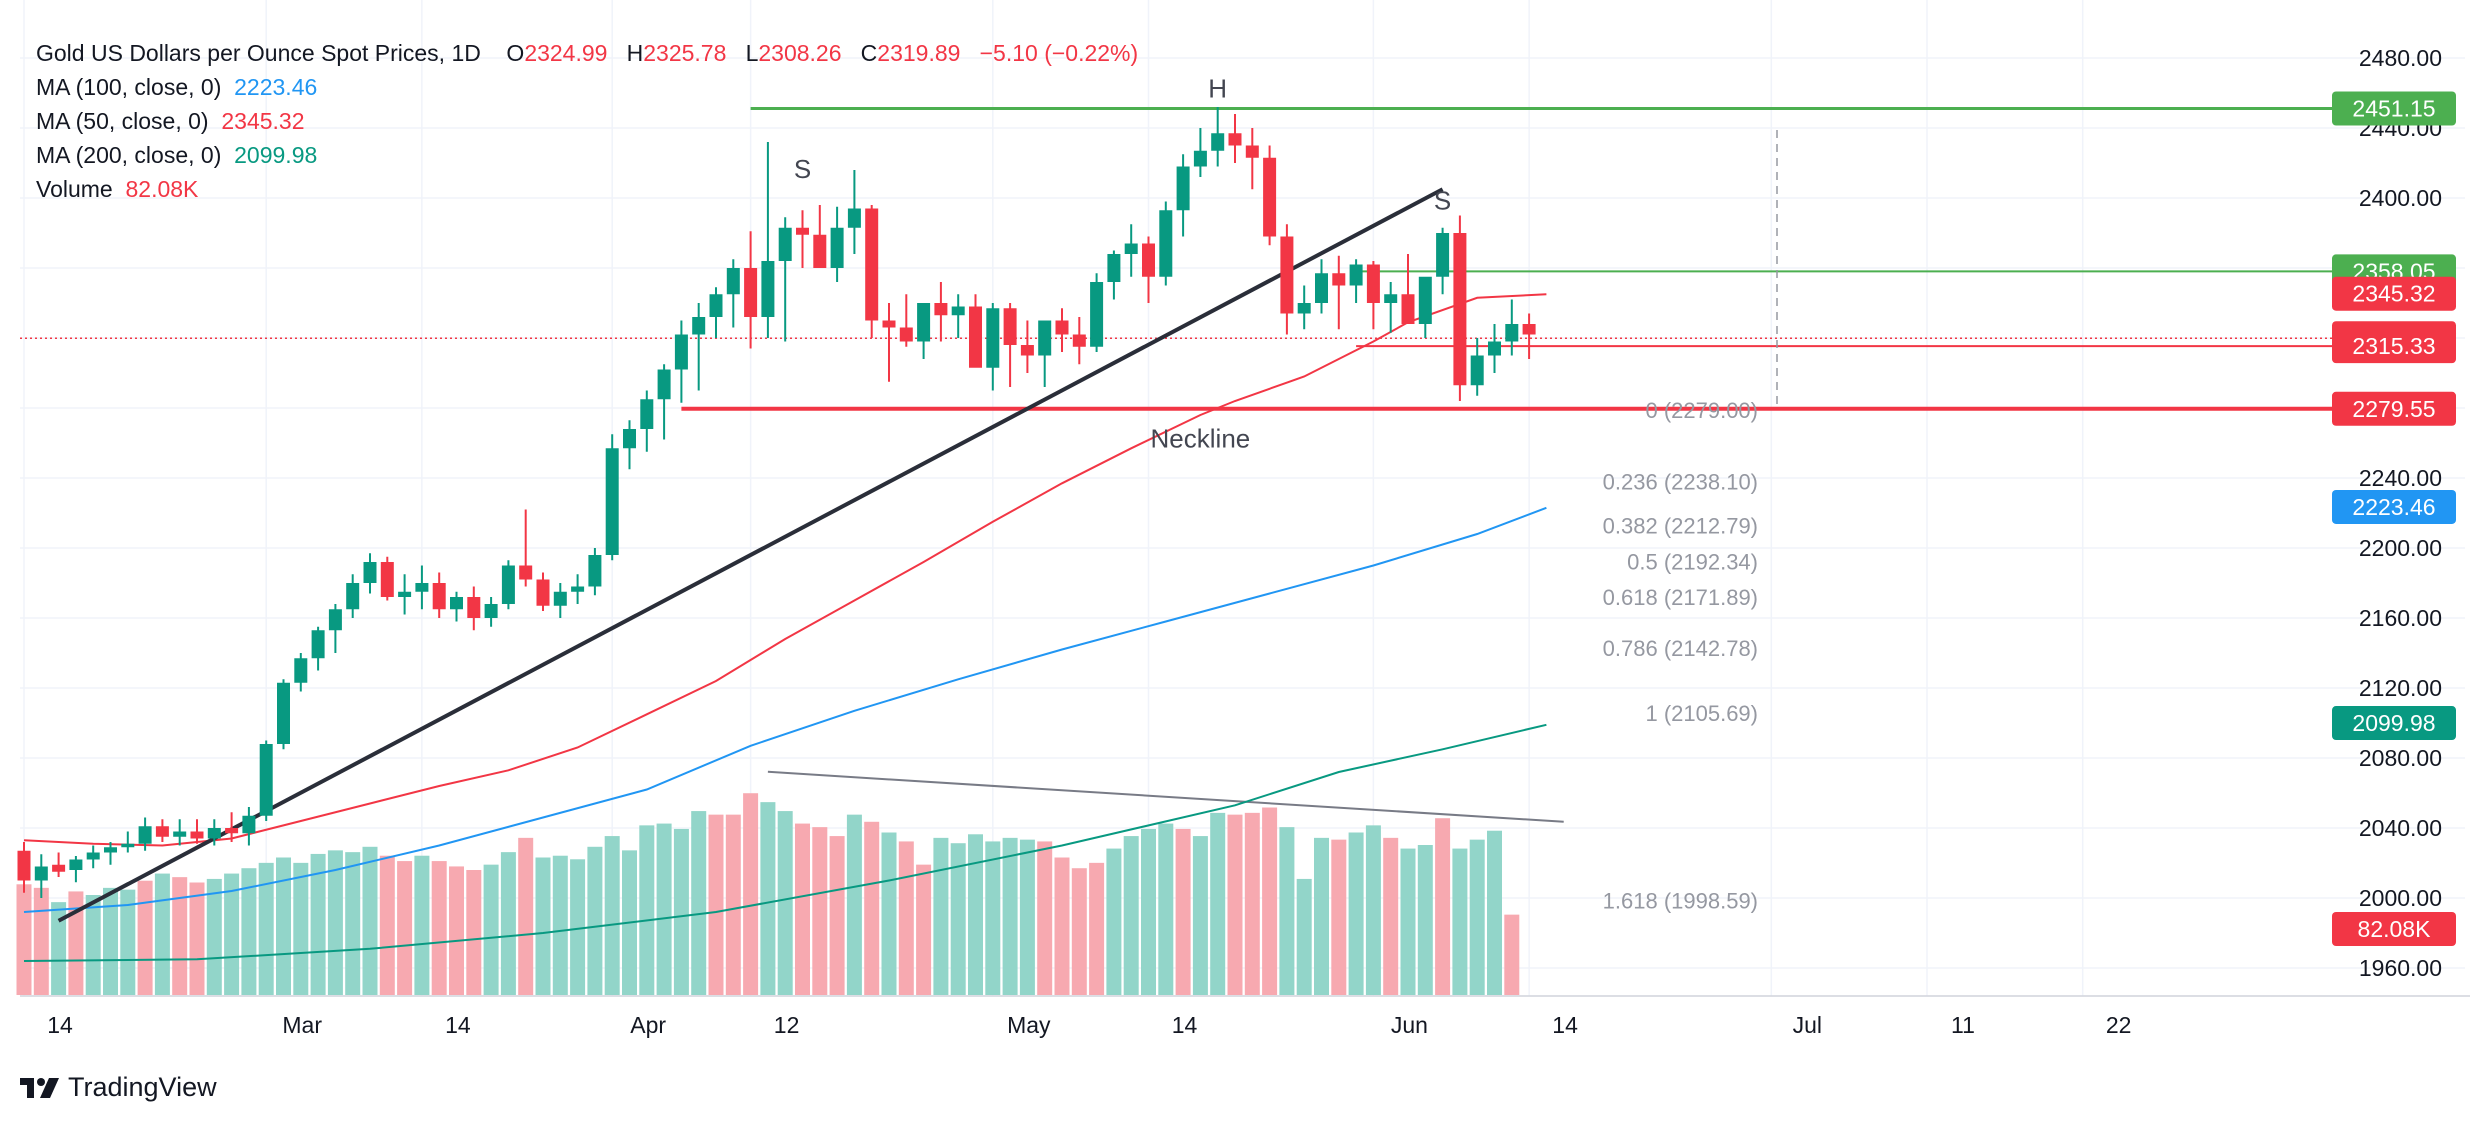 The height and width of the screenshot is (1122, 2488). I want to click on x-axis-tick-label: 11, so click(1963, 1025).